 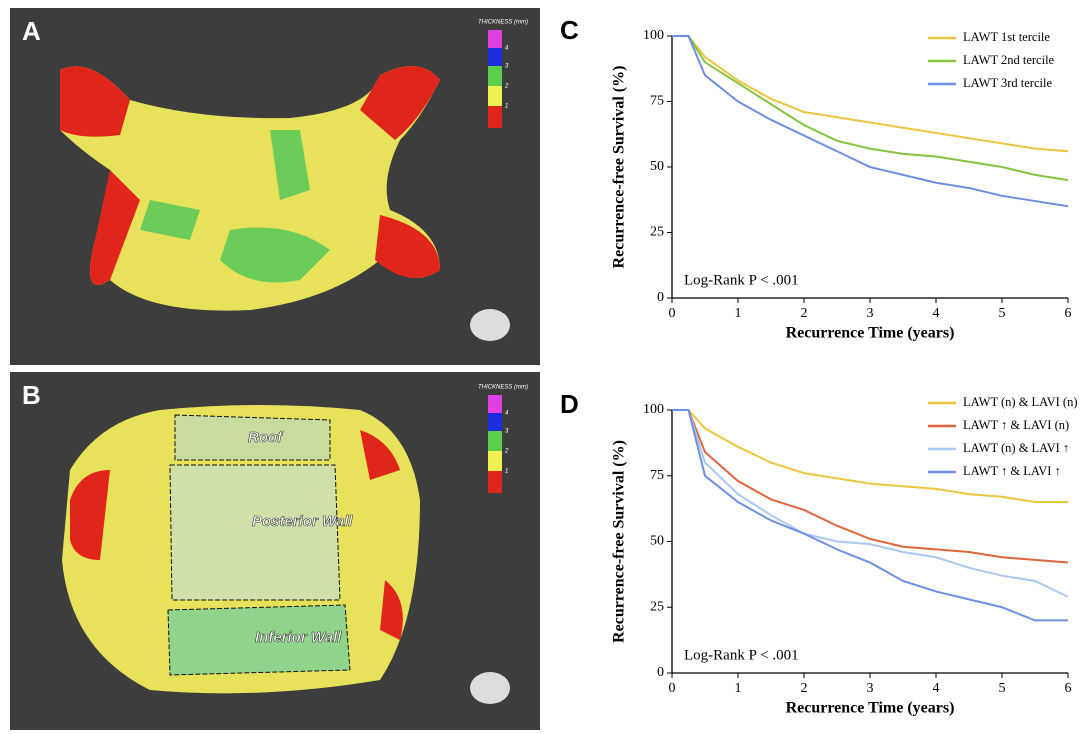 What do you see at coordinates (1006, 37) in the screenshot?
I see `legend-label: LAWT 1st tercile` at bounding box center [1006, 37].